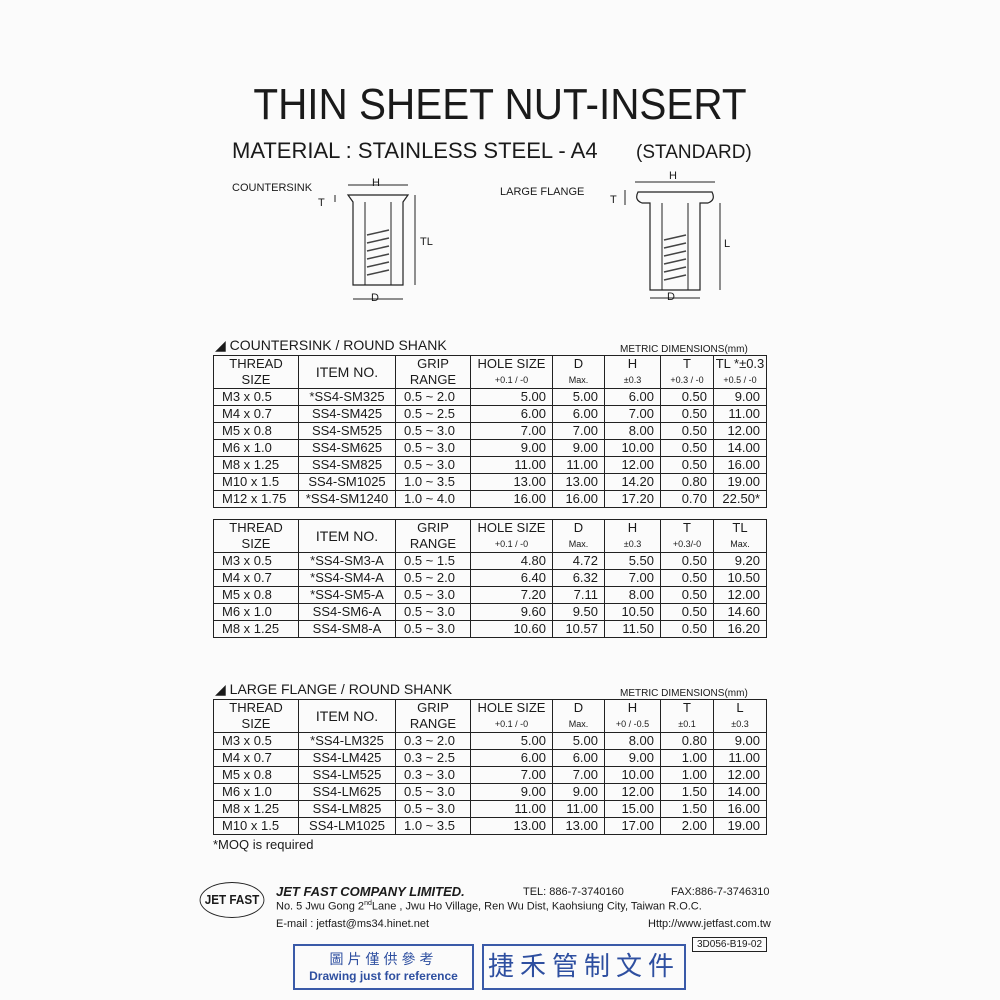  What do you see at coordinates (740, 544) in the screenshot?
I see `column-header: Max.` at bounding box center [740, 544].